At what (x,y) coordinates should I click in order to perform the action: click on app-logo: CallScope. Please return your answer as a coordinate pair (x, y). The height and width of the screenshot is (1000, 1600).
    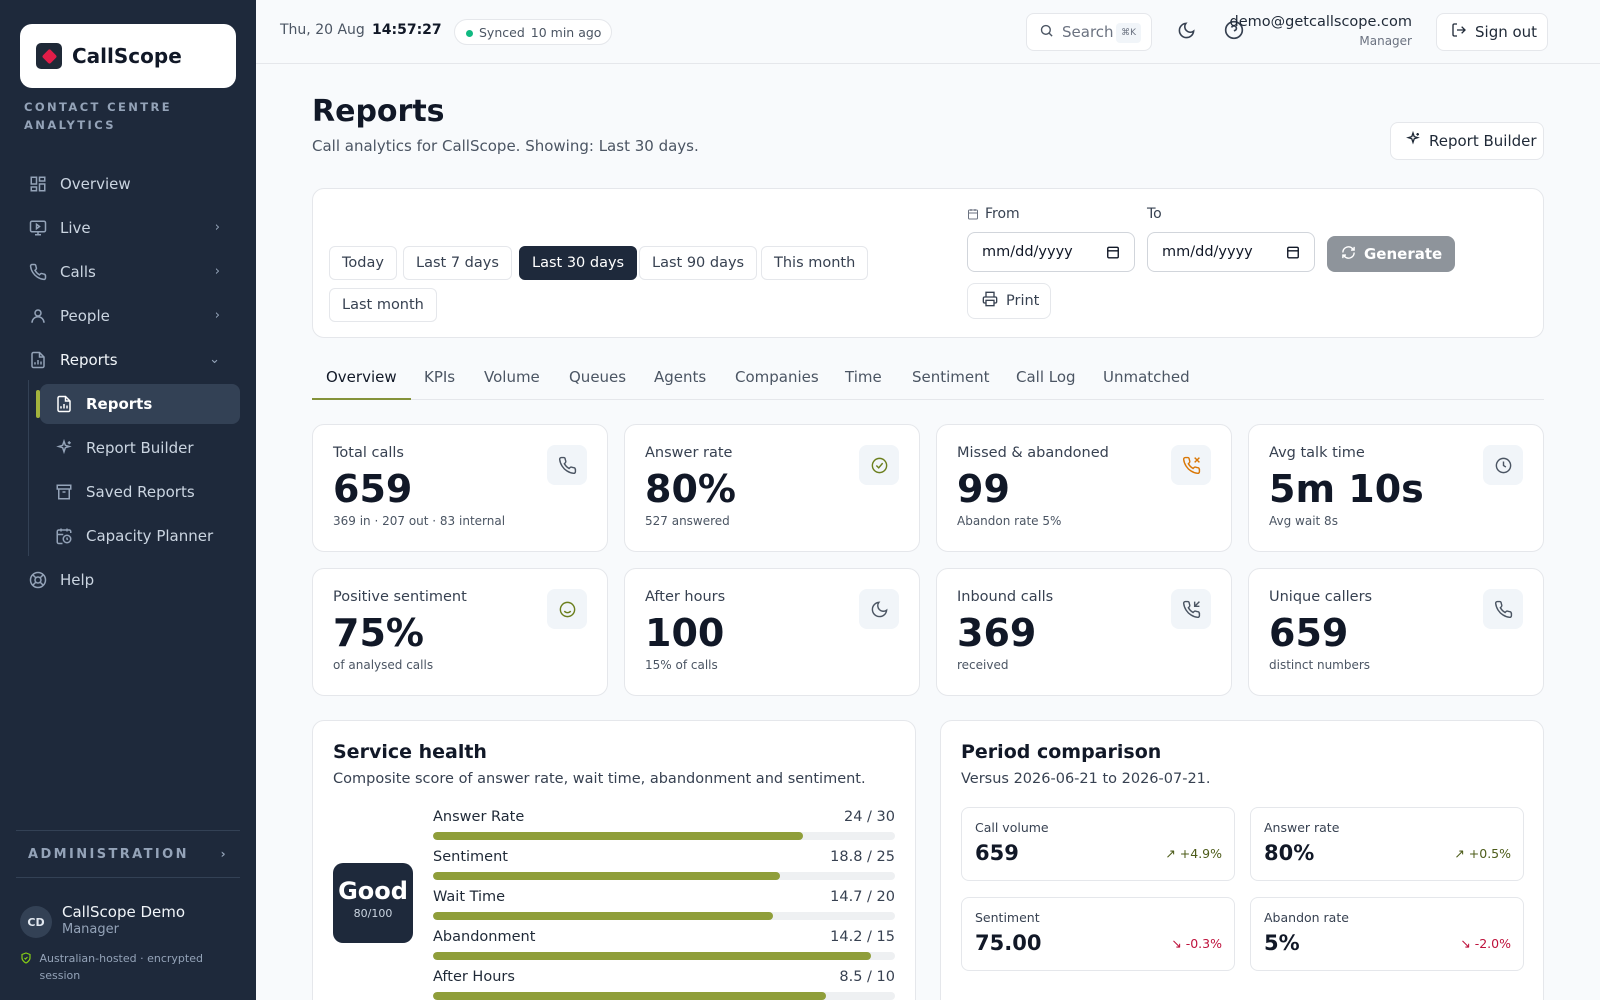
    Looking at the image, I should click on (128, 56).